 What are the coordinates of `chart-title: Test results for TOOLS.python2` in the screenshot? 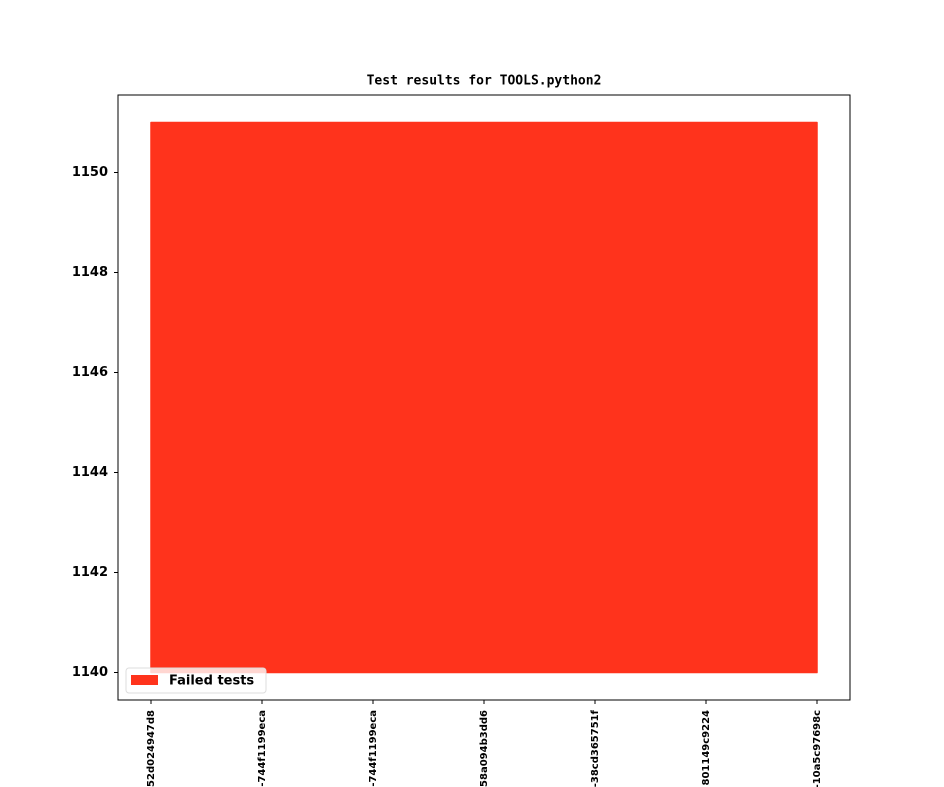 It's located at (484, 81).